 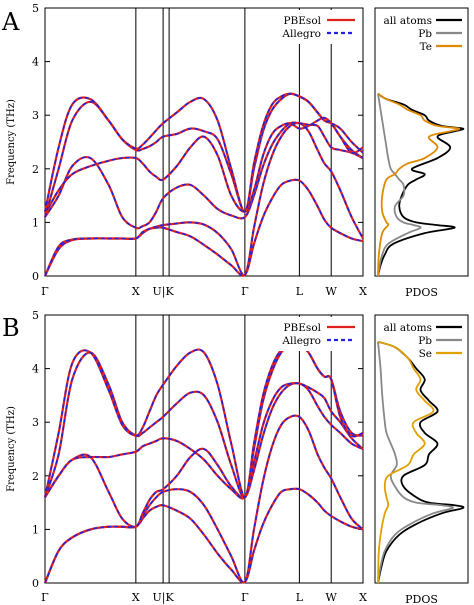 I want to click on pdos-legend-entry: Te, so click(x=426, y=47).